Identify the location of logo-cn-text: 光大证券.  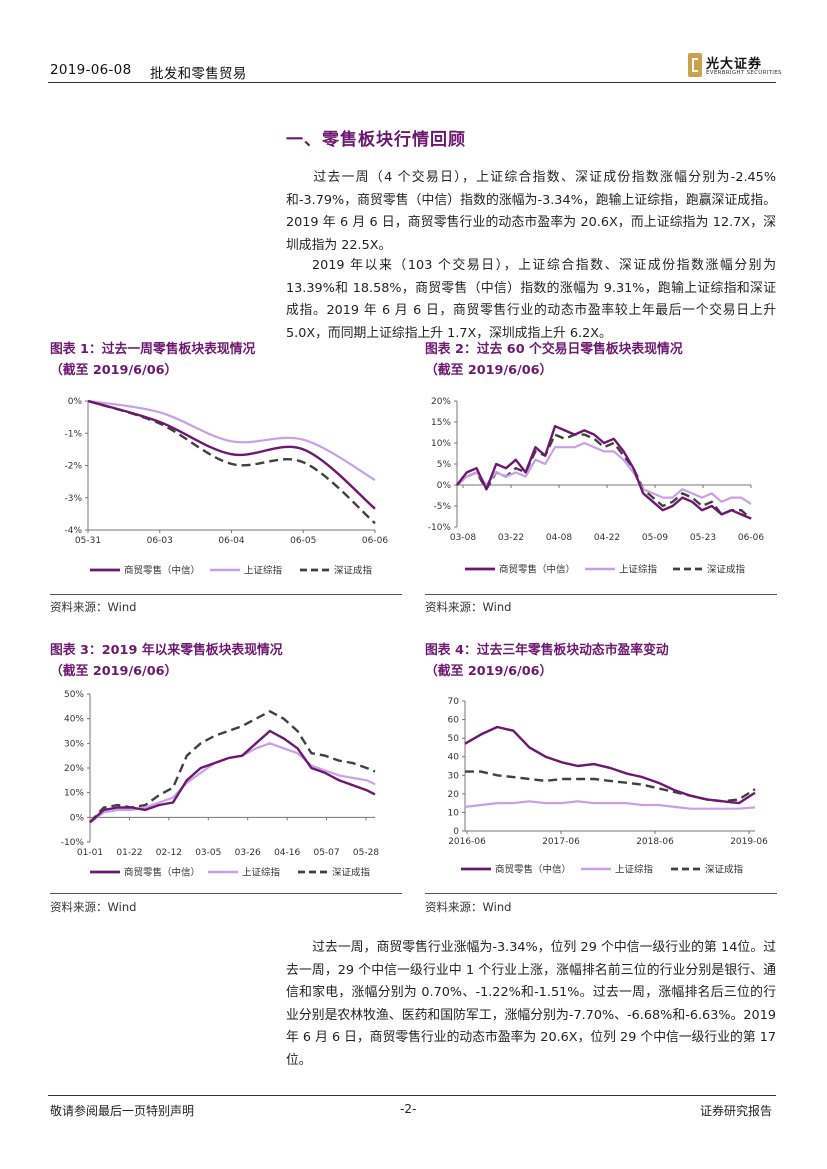
(734, 64).